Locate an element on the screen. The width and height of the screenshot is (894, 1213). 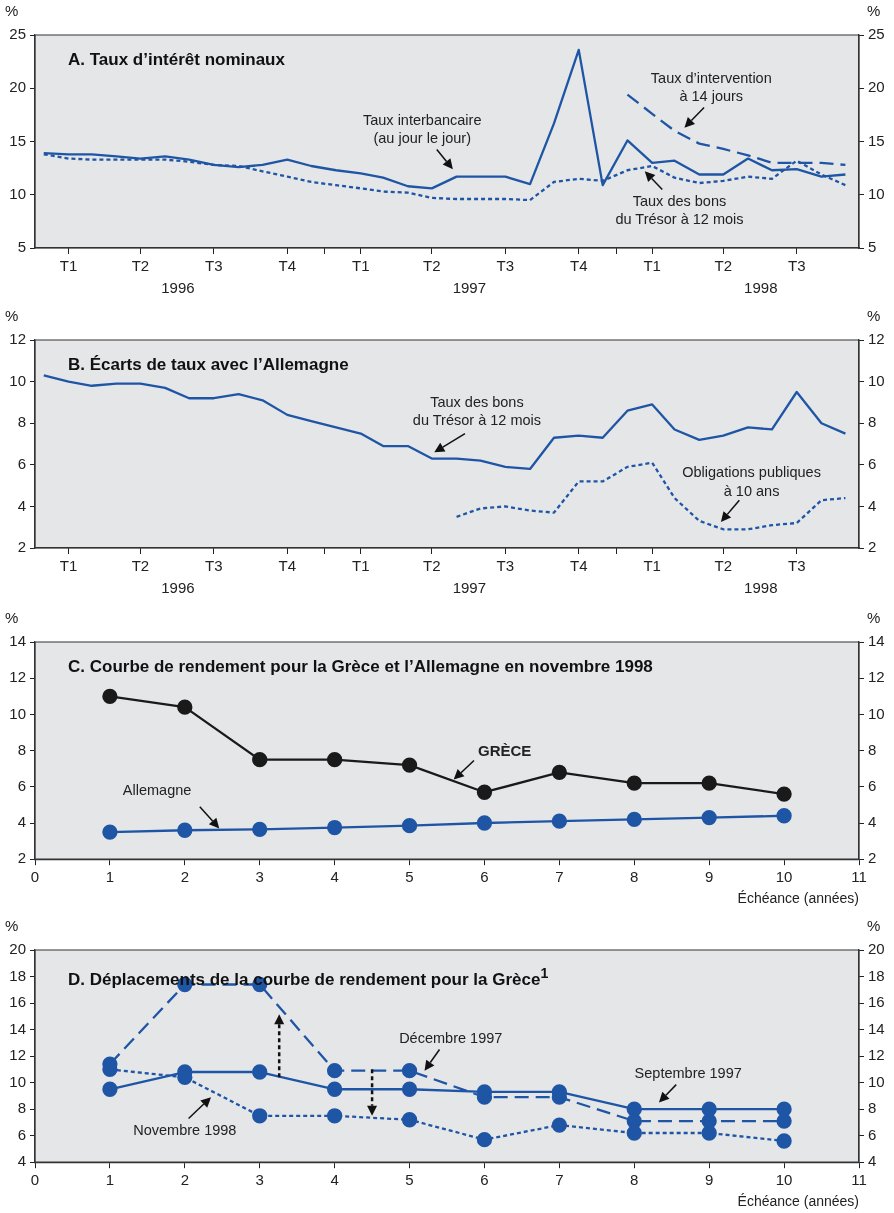
y-tick-label: 2 is located at coordinates (21, 858).